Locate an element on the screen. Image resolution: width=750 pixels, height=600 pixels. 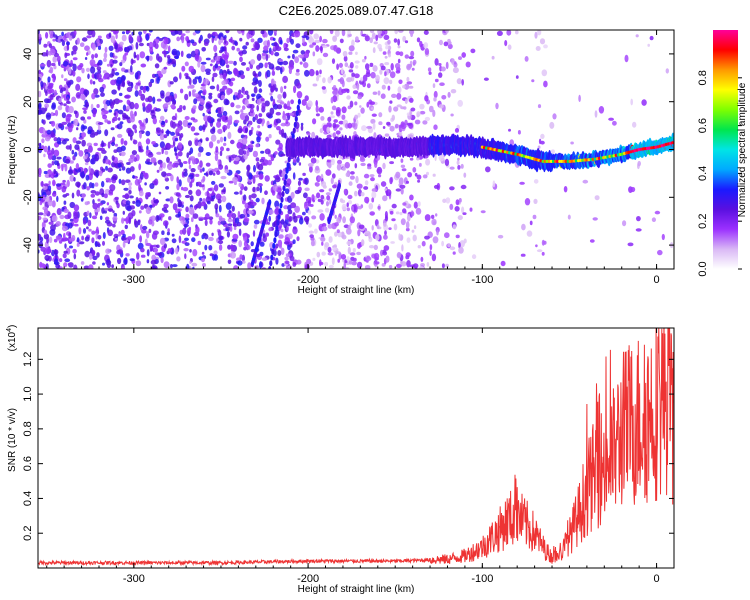
spectrogram-y-tick-label: 20 is located at coordinates (28, 102).